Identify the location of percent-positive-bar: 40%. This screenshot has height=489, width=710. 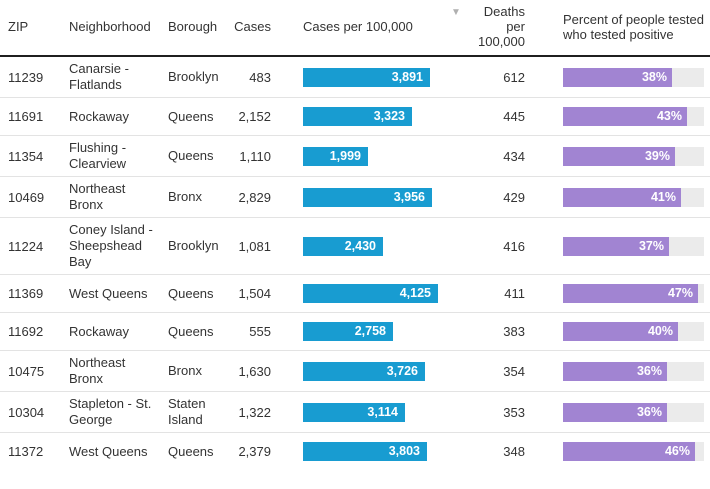
(620, 331).